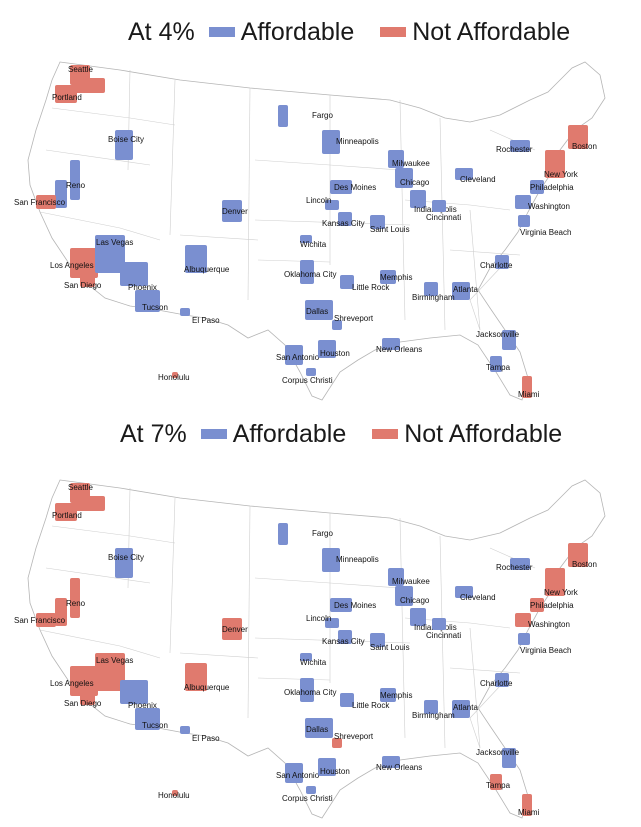 The width and height of the screenshot is (641, 827). What do you see at coordinates (40, 202) in the screenshot?
I see `city-label-san-francisco: San Francisco` at bounding box center [40, 202].